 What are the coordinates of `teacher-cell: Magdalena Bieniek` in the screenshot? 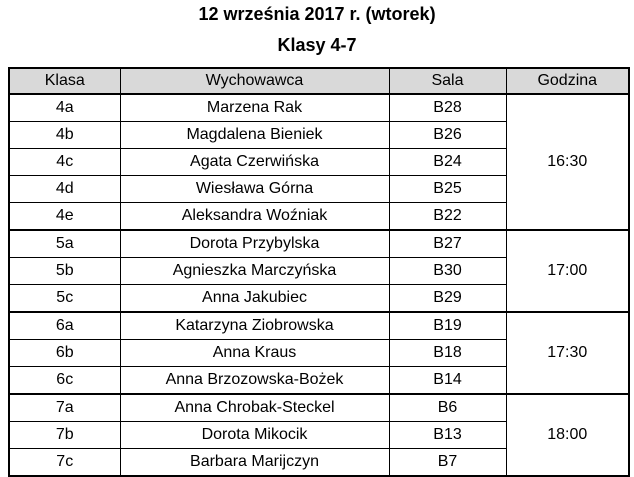 It's located at (254, 135).